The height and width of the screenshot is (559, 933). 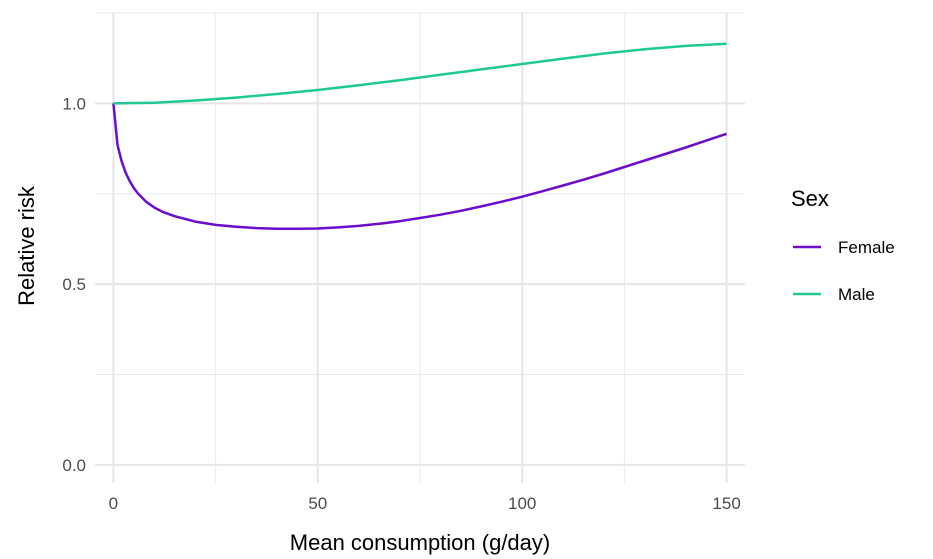 I want to click on x-tick-label: 100, so click(x=522, y=503).